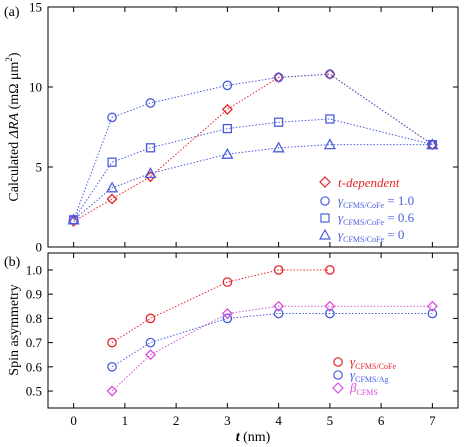  Describe the element at coordinates (35, 87) in the screenshot. I see `y-tick-label: 10` at that location.